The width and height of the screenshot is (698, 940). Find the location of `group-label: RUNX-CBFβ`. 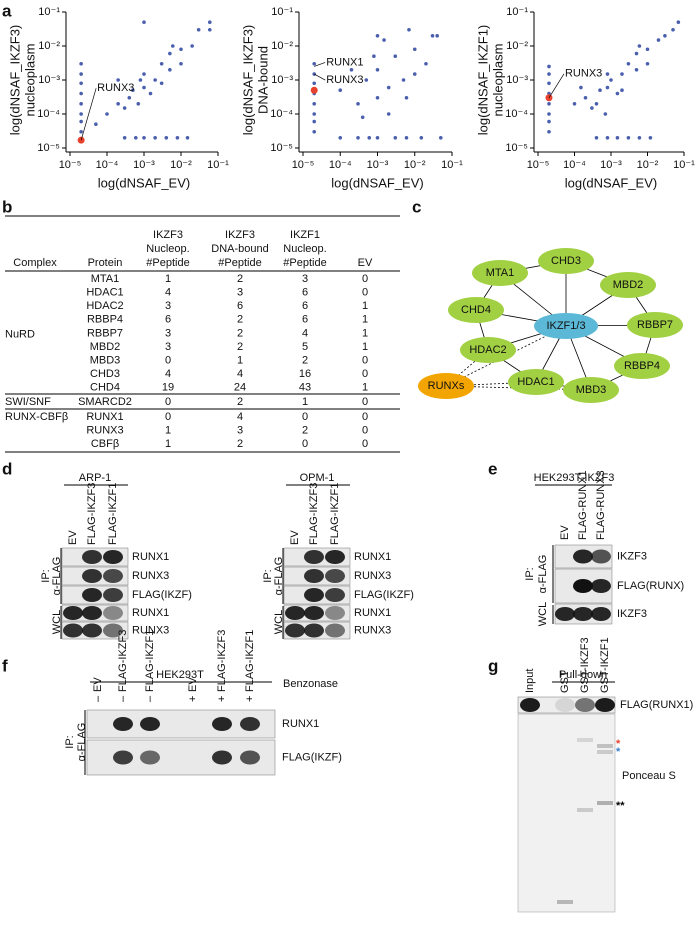

group-label: RUNX-CBFβ is located at coordinates (36, 417).